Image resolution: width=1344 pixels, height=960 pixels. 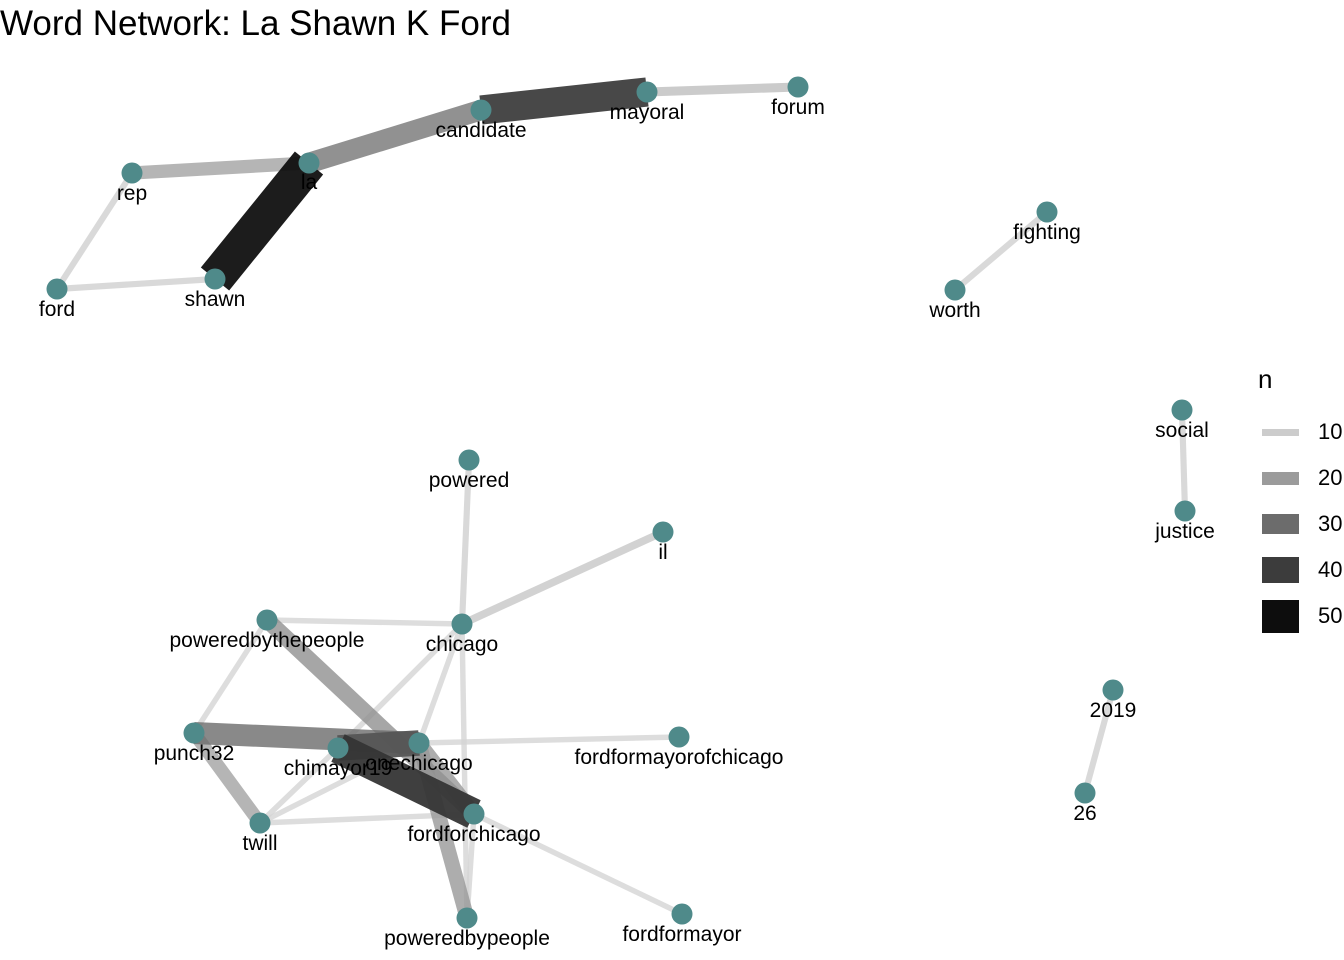 What do you see at coordinates (364, 622) in the screenshot?
I see `edge-poweredbythepeople-chicago` at bounding box center [364, 622].